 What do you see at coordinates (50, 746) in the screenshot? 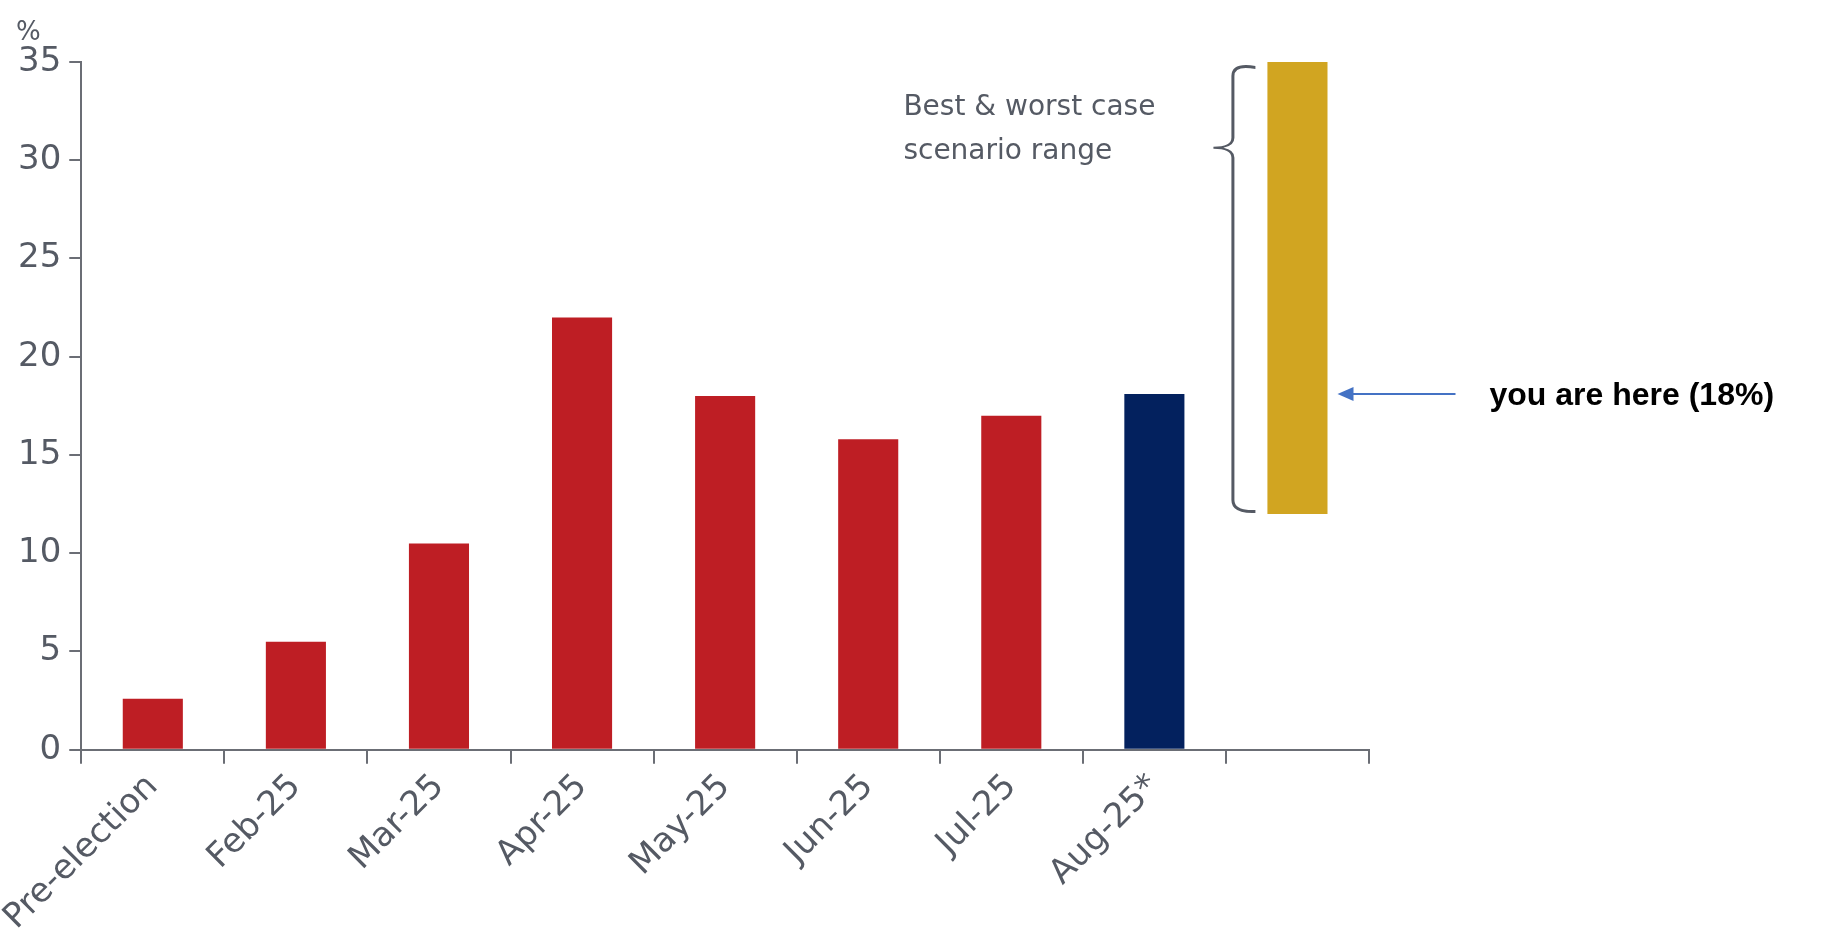
I see `y-tick-label: 0` at bounding box center [50, 746].